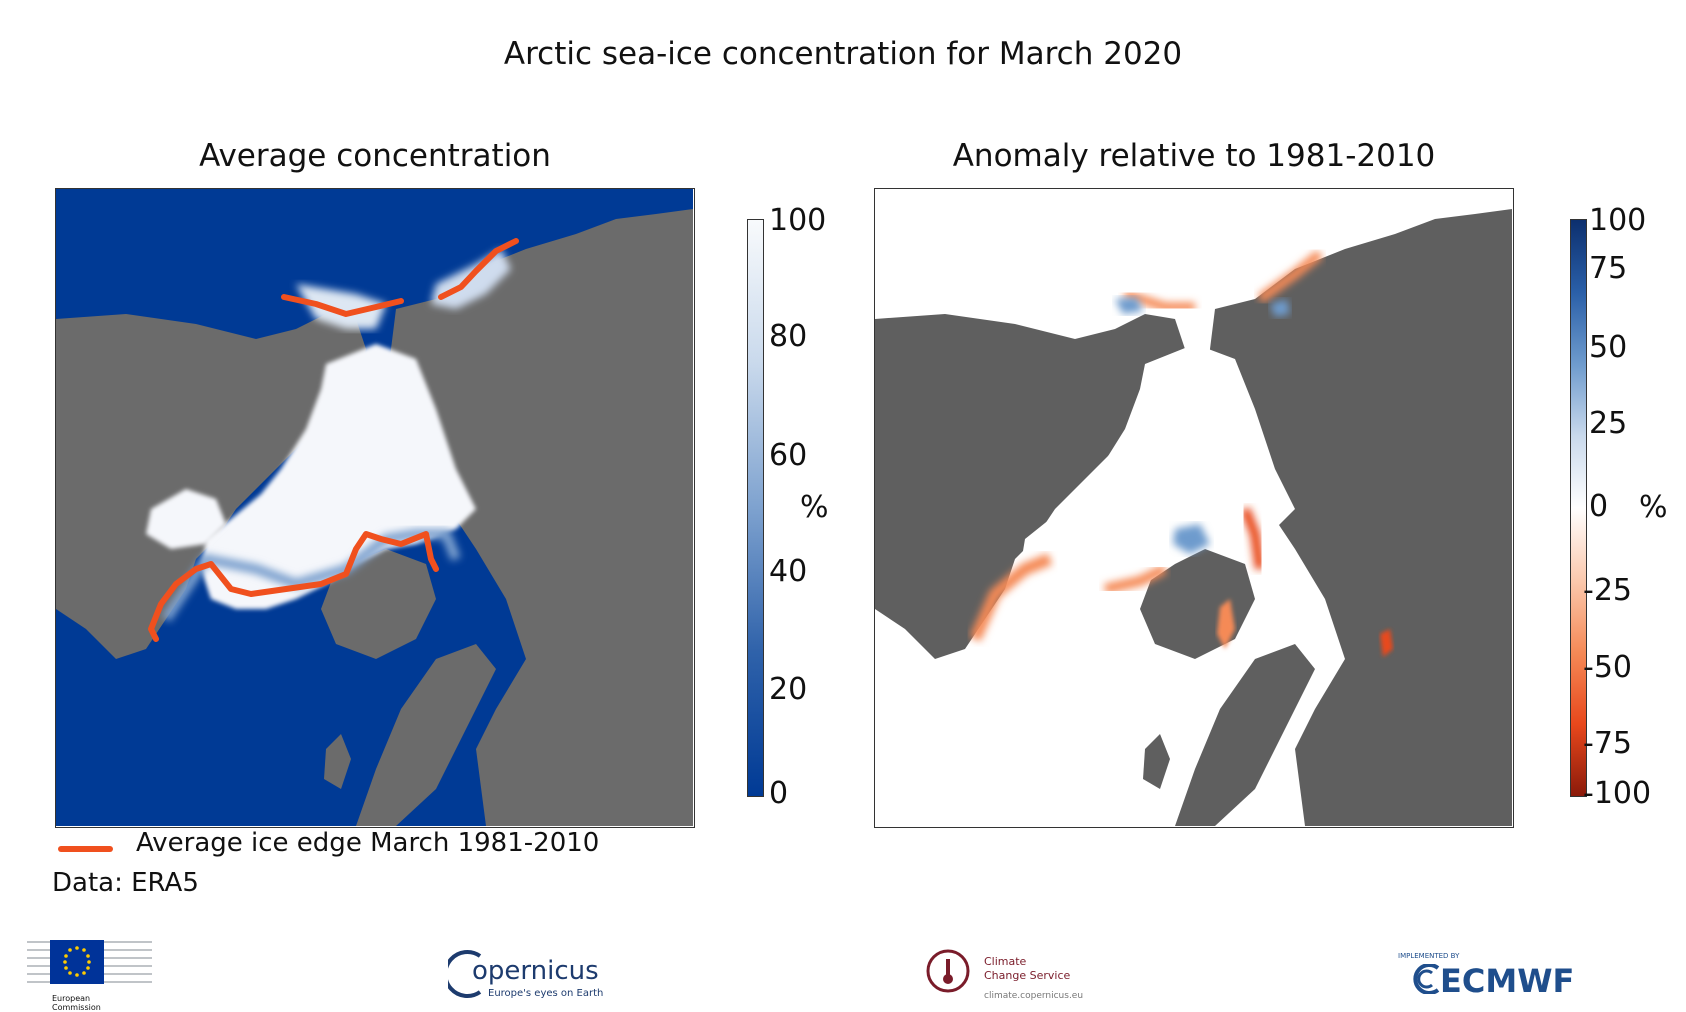 The image size is (1686, 1012). Describe the element at coordinates (1607, 667) in the screenshot. I see `anomaly-tick-neg50: -50` at that location.